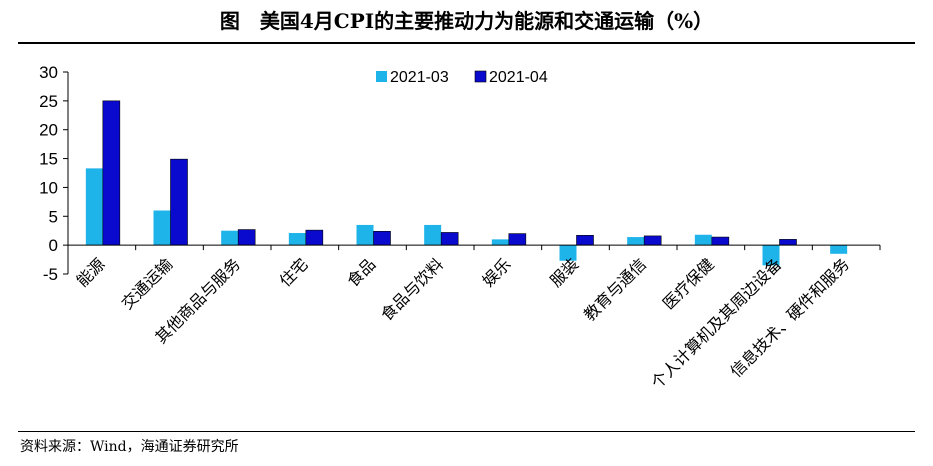 This screenshot has height=466, width=933. What do you see at coordinates (790, 318) in the screenshot?
I see `x-category-label: 信息技术、硬件和服务` at bounding box center [790, 318].